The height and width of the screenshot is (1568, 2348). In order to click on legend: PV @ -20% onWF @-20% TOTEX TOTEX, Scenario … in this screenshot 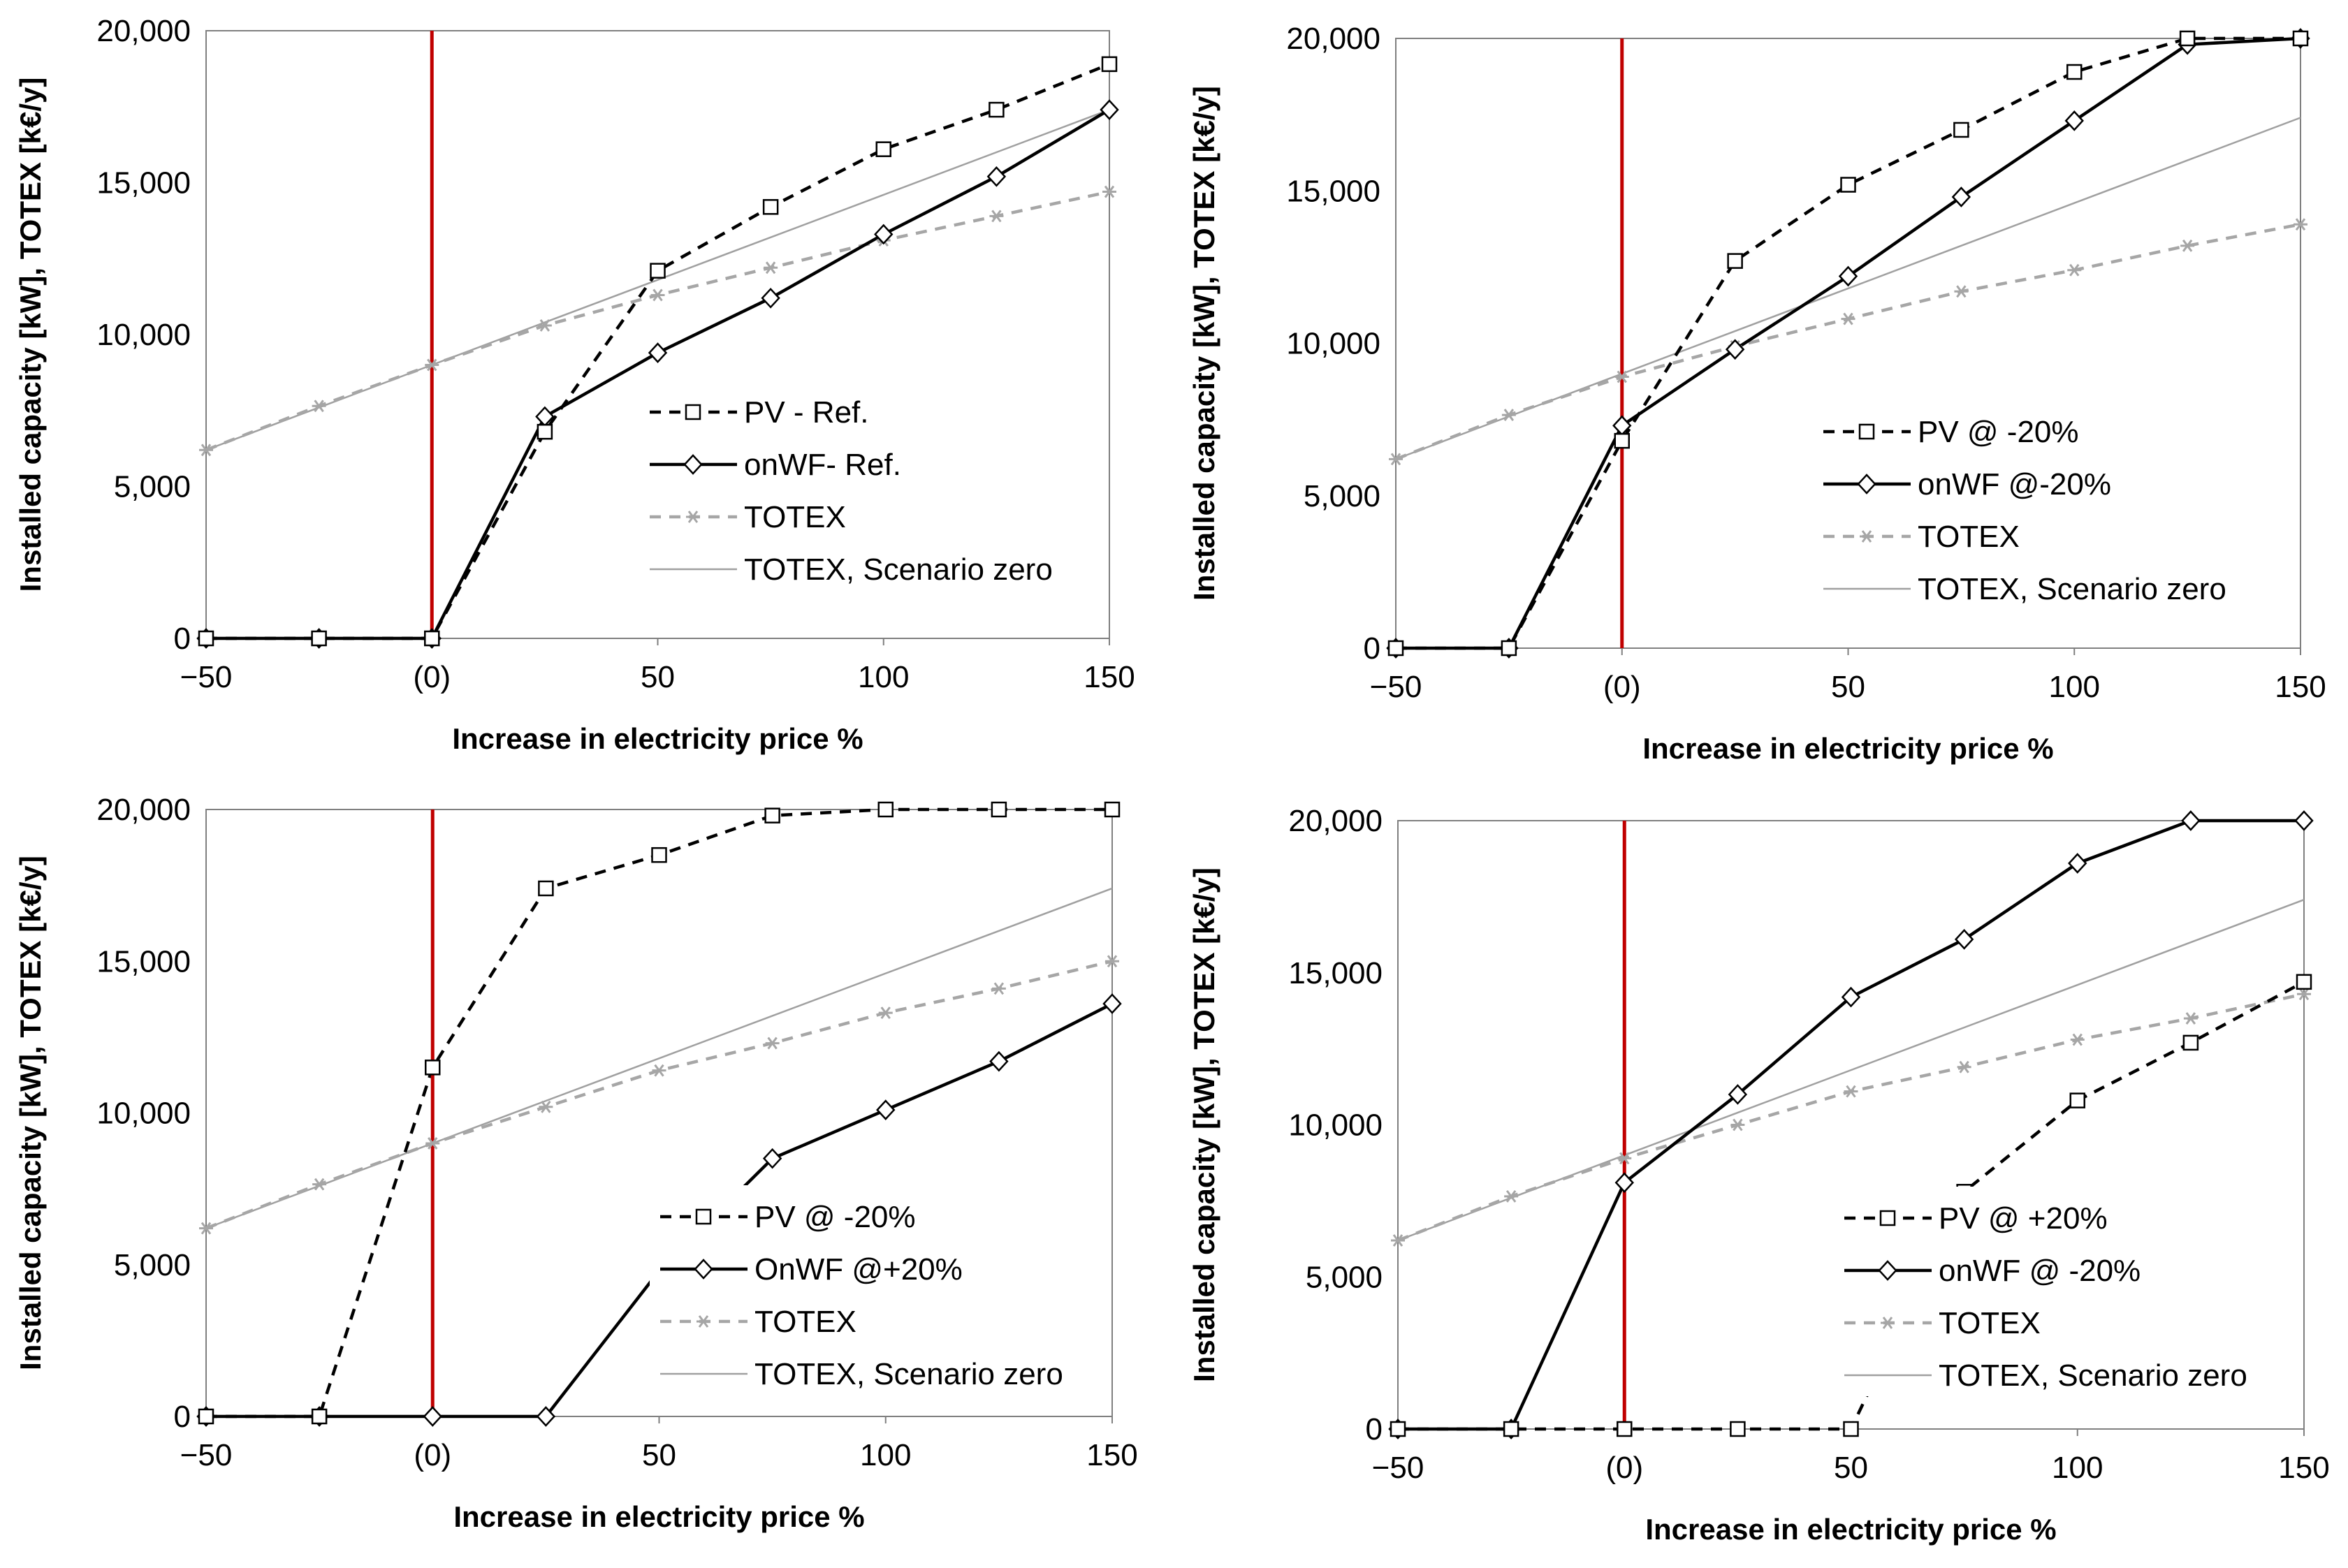, I will do `click(2040, 505)`.